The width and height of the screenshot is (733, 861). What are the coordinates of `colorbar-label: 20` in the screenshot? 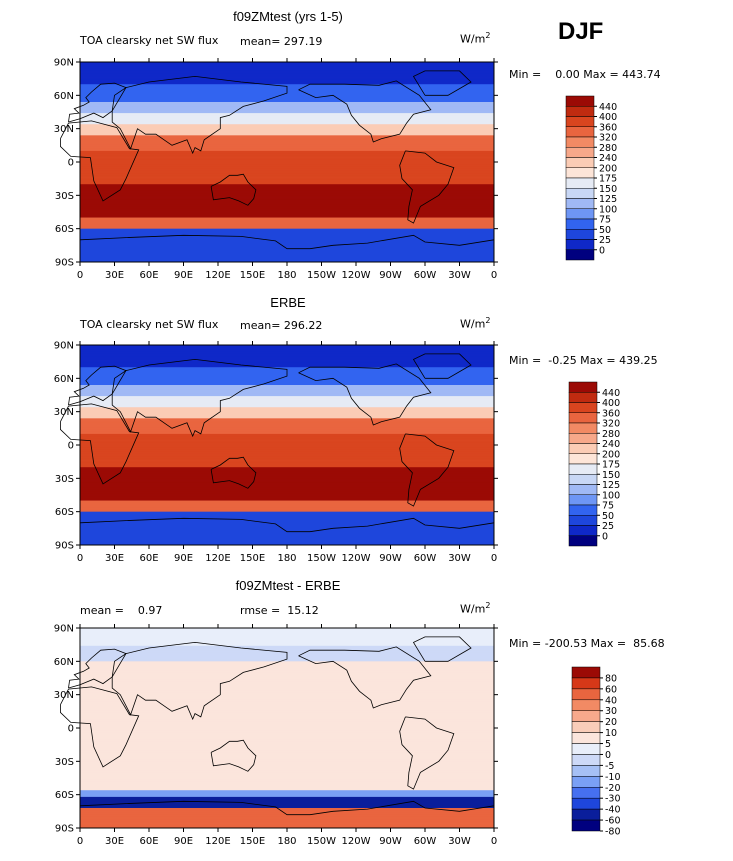 It's located at (611, 722).